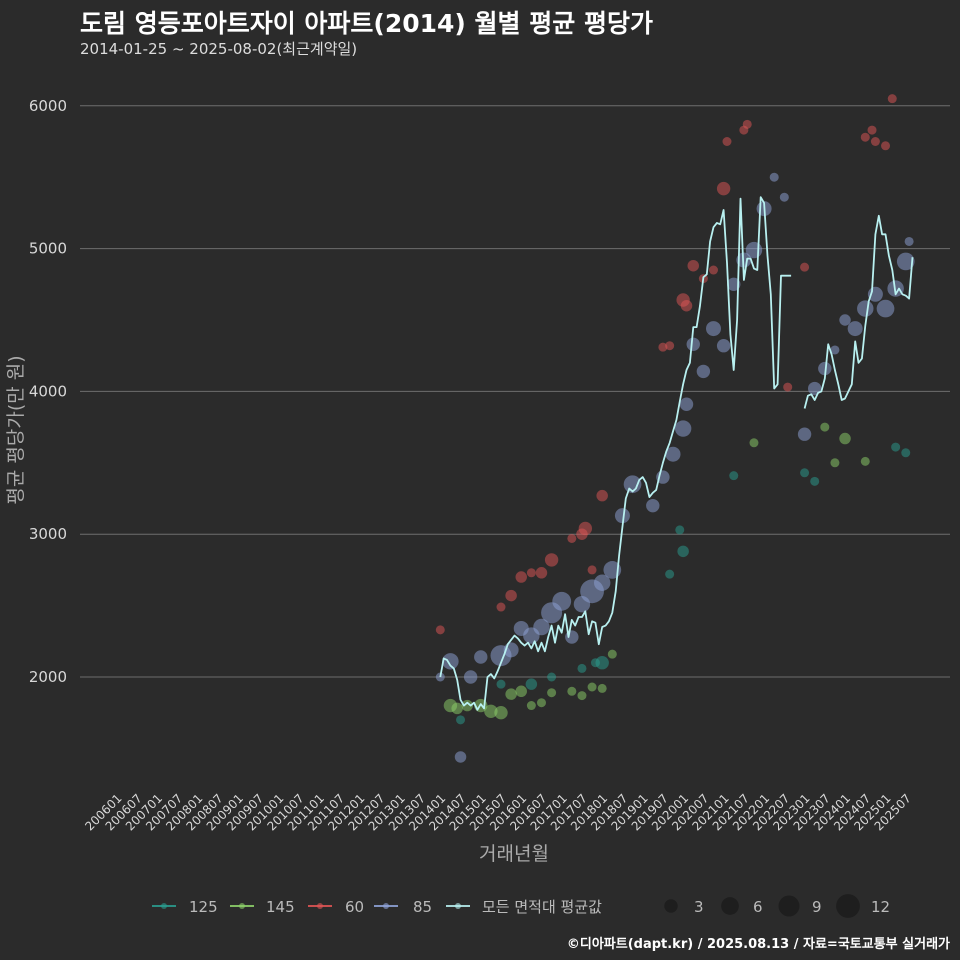 This screenshot has height=960, width=960. I want to click on legend-size-label-6: 6, so click(758, 907).